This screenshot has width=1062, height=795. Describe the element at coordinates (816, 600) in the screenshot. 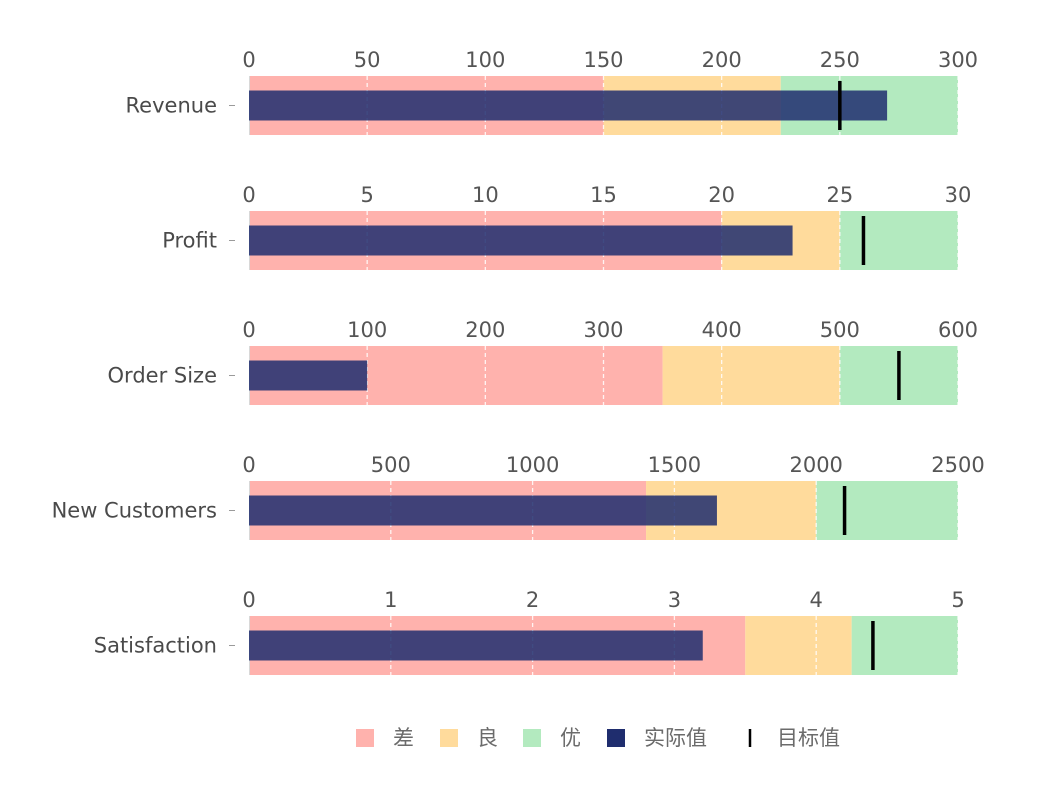

I see `tick-label: 4` at that location.